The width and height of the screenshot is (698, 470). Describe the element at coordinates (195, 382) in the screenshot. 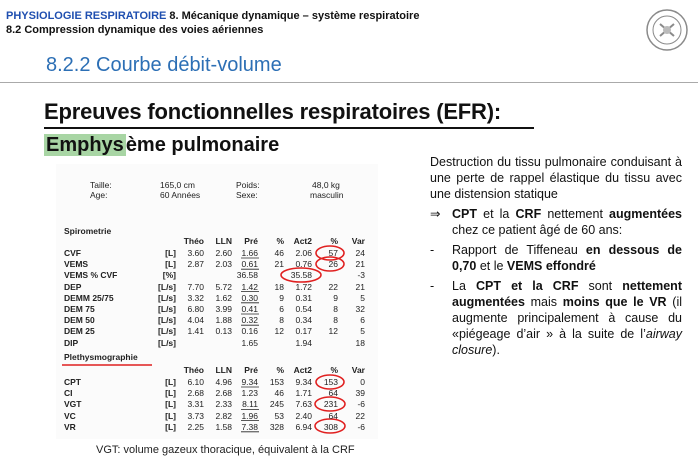

I see `pleth-row-value: 6.10` at that location.